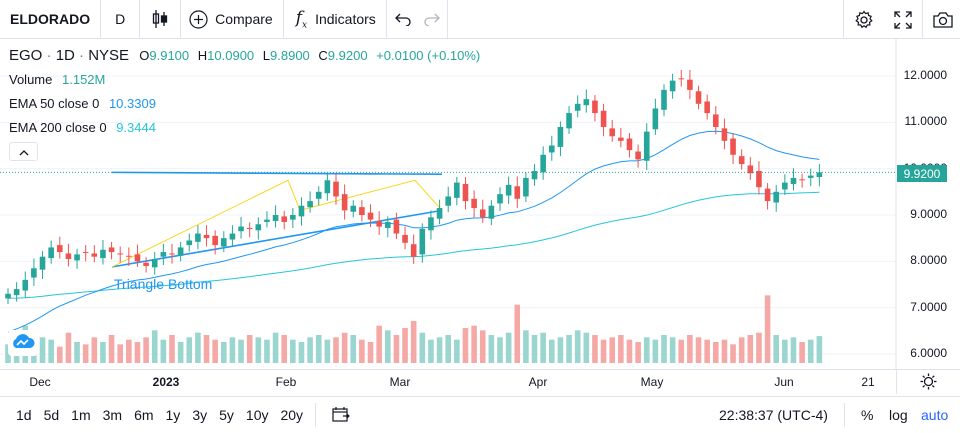  Describe the element at coordinates (347, 55) in the screenshot. I see `close-value: 9.9200` at that location.